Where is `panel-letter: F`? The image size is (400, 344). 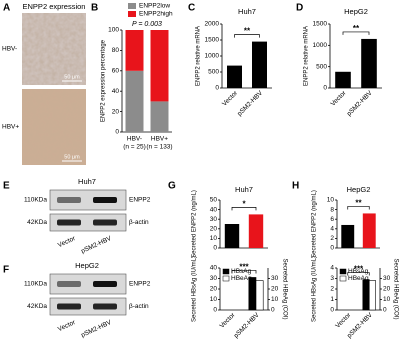
panel-letter: F is located at coordinates (6, 270).